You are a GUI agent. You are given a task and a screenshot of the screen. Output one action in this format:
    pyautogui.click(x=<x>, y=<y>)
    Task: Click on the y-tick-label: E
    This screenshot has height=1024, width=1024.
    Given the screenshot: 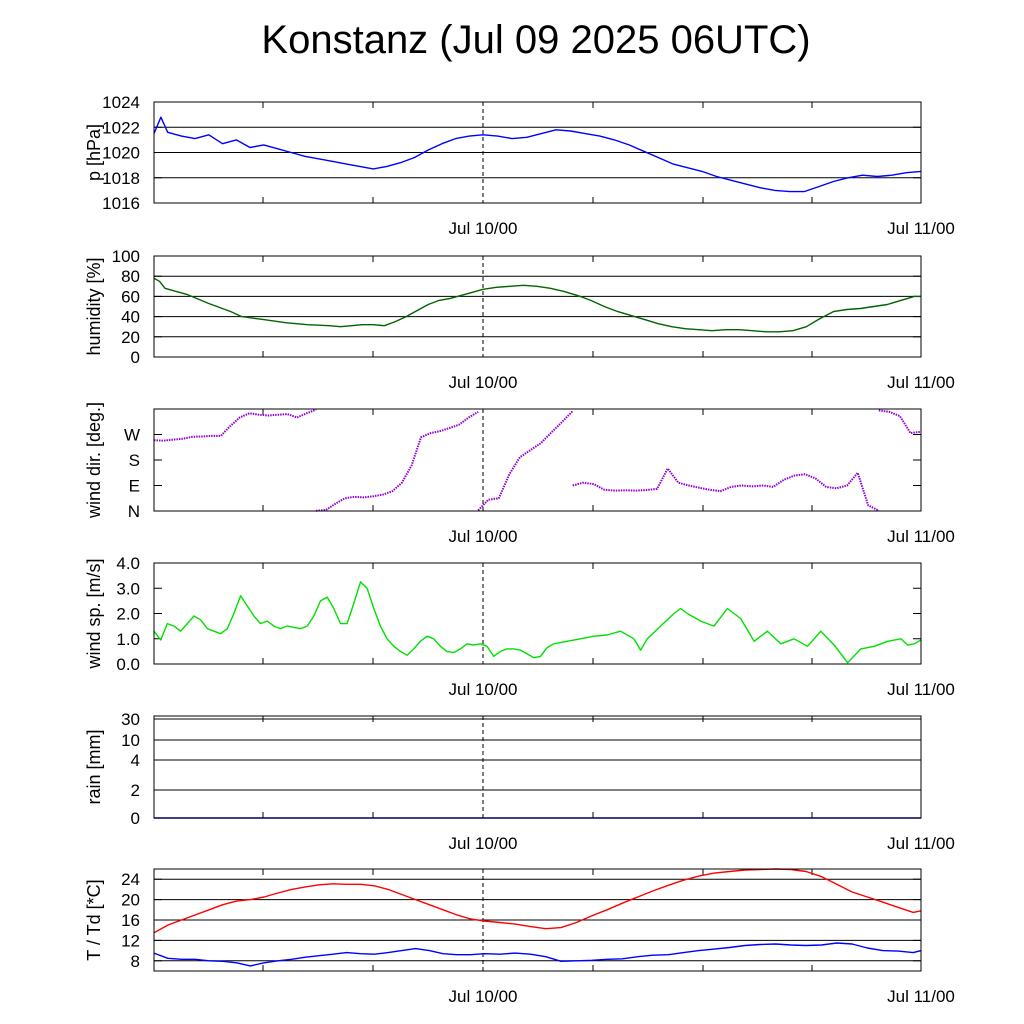 What is the action you would take?
    pyautogui.click(x=134, y=486)
    